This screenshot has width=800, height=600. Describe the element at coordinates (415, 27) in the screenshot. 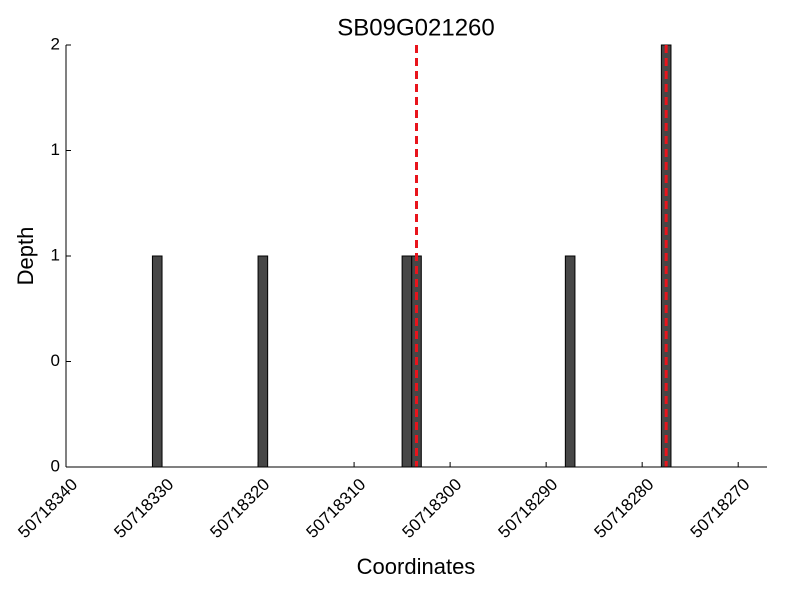

I see `chart-title: SB09G021260` at that location.